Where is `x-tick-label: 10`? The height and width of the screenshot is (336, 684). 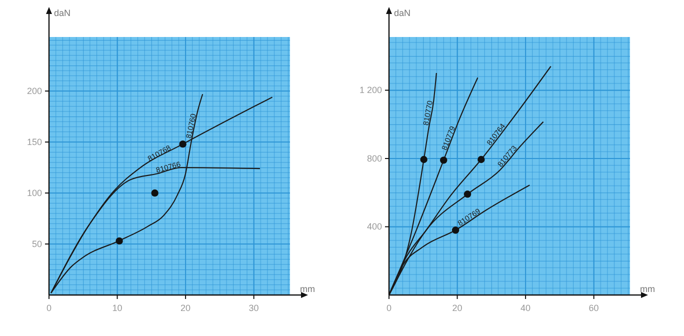 x-tick-label: 10 is located at coordinates (117, 308).